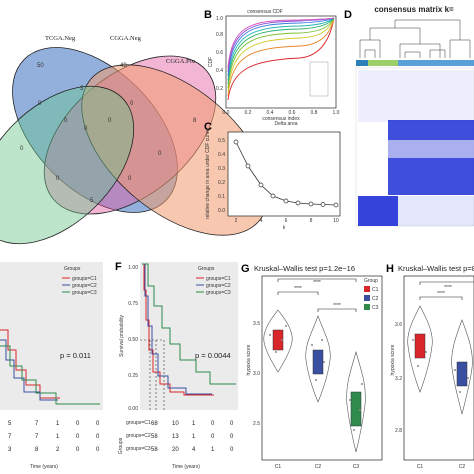 This screenshot has height=474, width=474. Describe the element at coordinates (356, 467) in the screenshot. I see `violin-g-xtick: C3` at that location.